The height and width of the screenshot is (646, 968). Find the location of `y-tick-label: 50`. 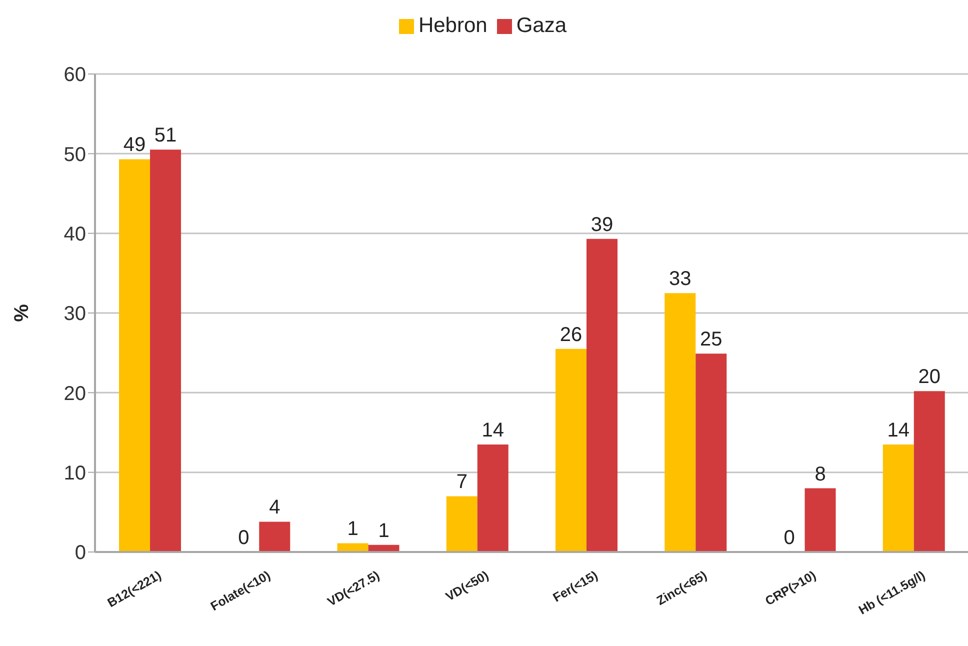

y-tick-label: 50 is located at coordinates (75, 155).